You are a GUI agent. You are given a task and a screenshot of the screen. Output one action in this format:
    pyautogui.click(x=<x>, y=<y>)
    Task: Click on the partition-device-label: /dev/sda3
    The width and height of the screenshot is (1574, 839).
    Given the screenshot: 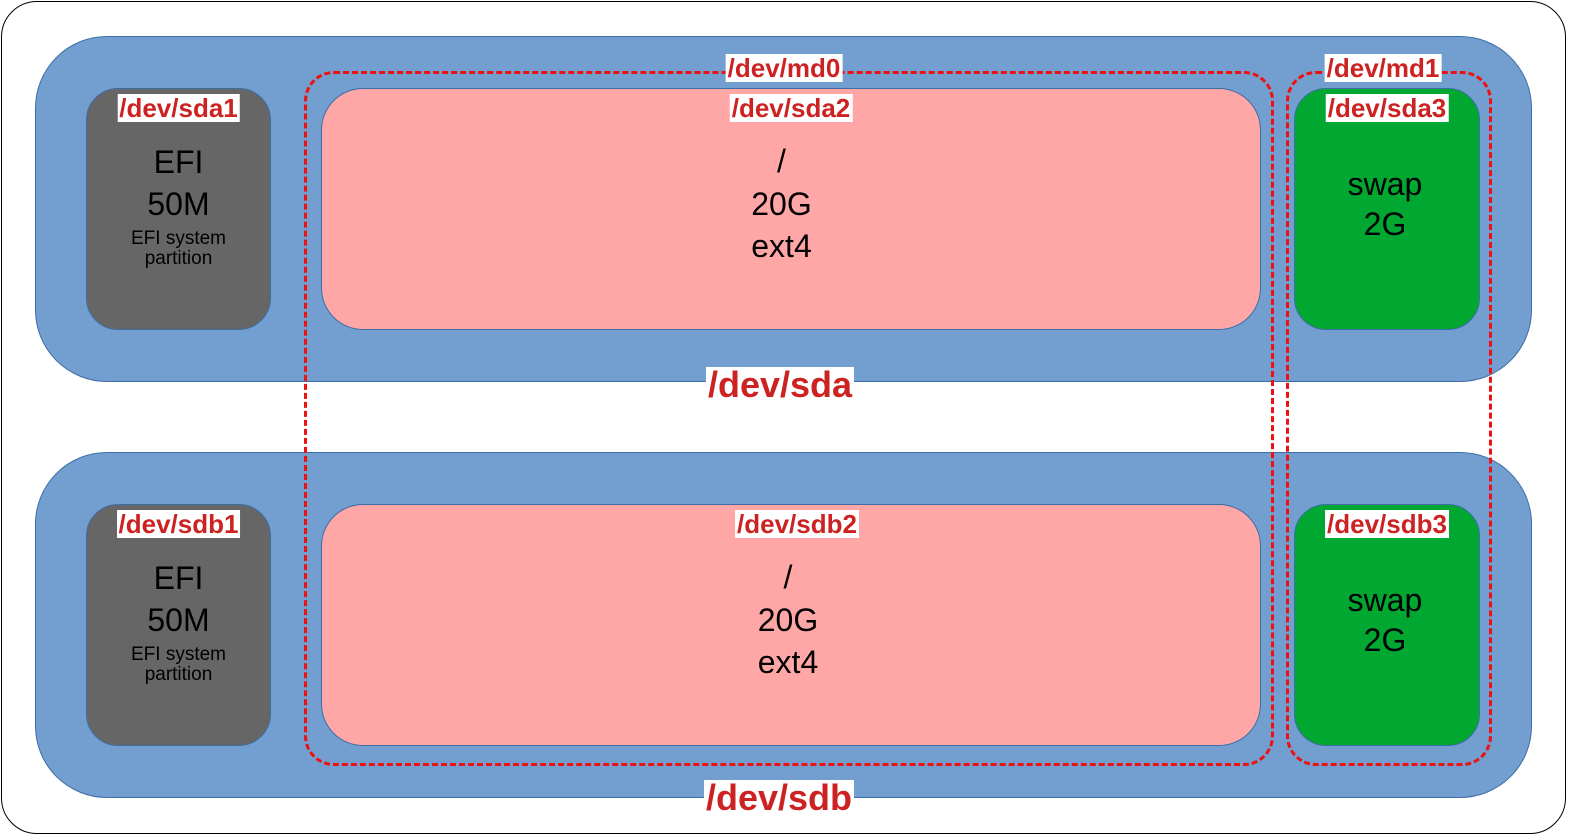 What is the action you would take?
    pyautogui.click(x=1387, y=108)
    